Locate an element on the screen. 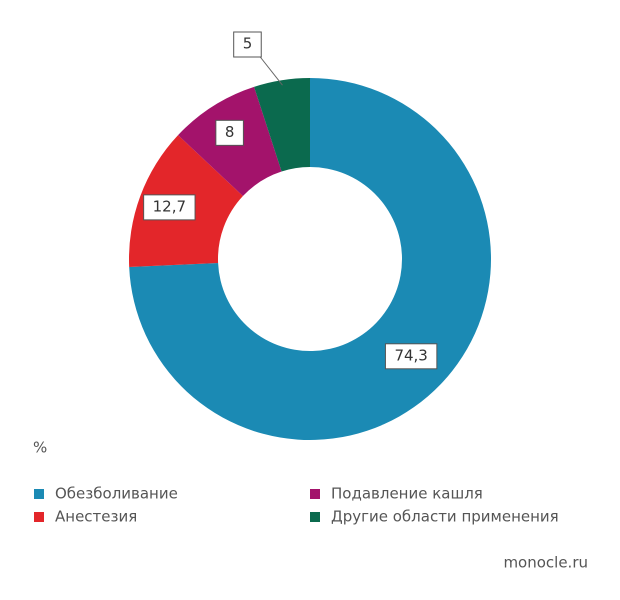 The height and width of the screenshot is (600, 620). leader-line is located at coordinates (271, 70).